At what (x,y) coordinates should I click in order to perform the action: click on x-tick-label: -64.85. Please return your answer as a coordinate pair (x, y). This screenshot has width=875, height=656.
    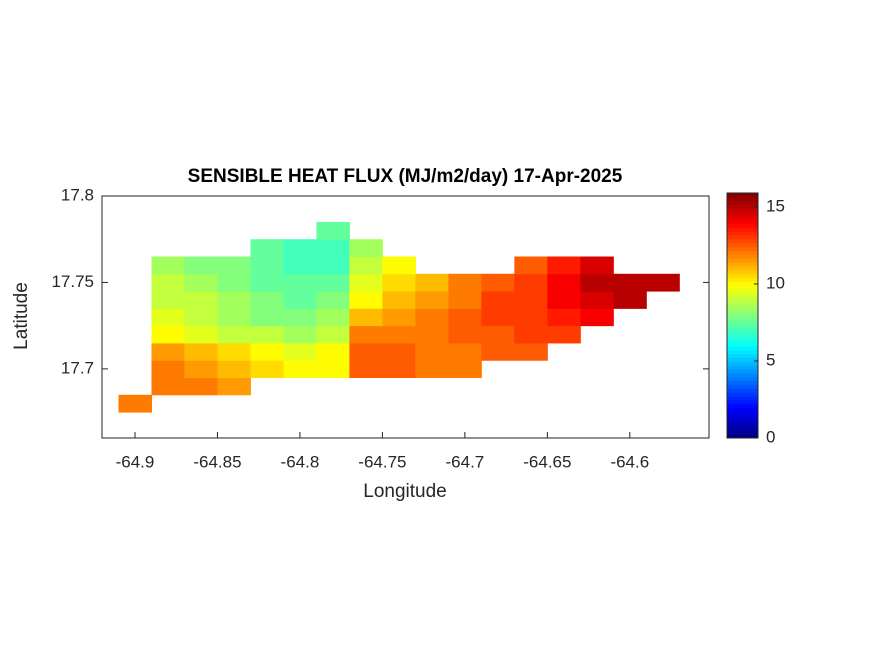
    Looking at the image, I should click on (217, 461).